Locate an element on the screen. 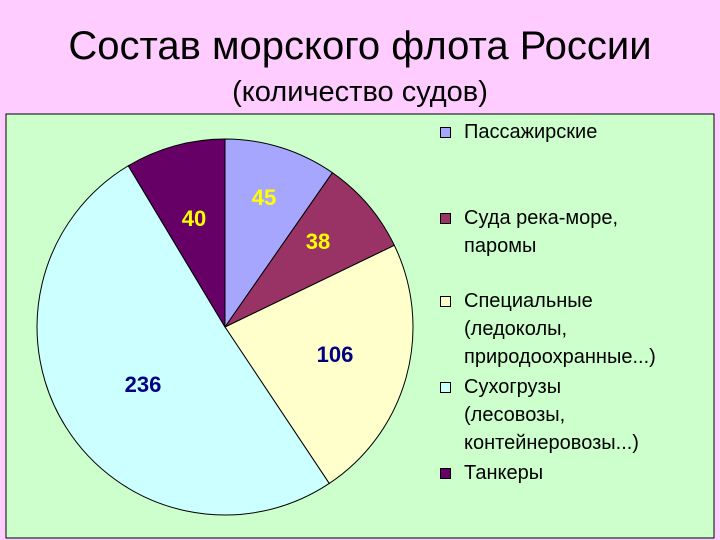  chart-subtitle: (количество судов) is located at coordinates (360, 92).